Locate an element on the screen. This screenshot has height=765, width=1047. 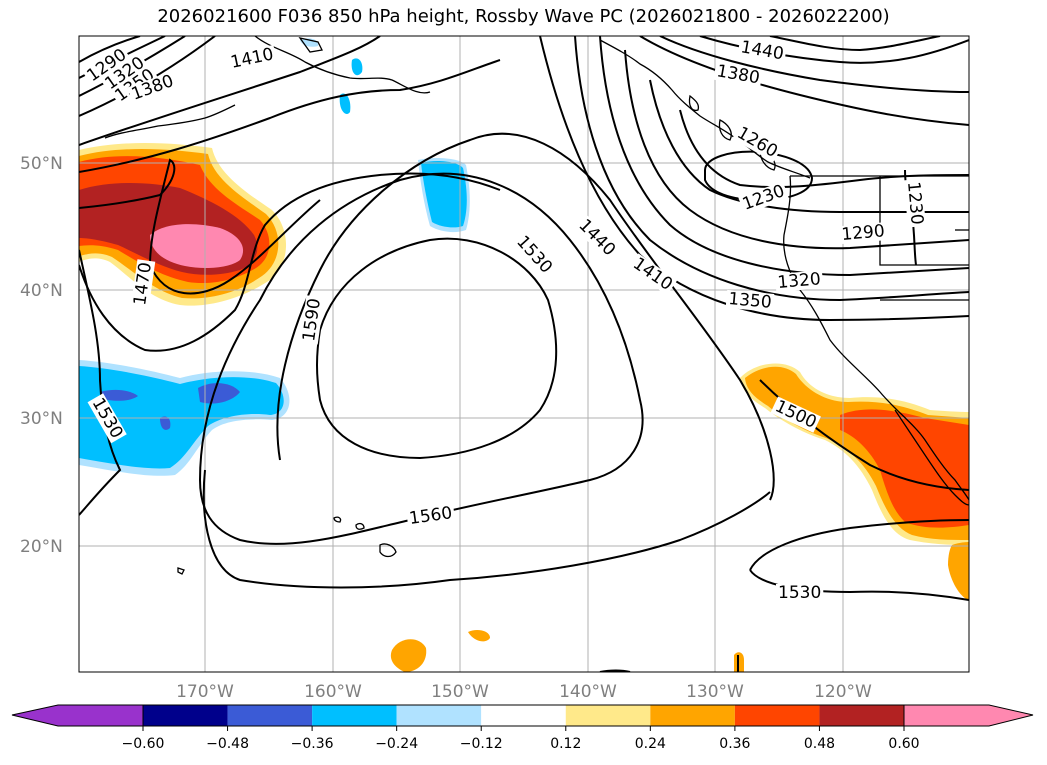
colorbar-extend-low is located at coordinates (77, 715).